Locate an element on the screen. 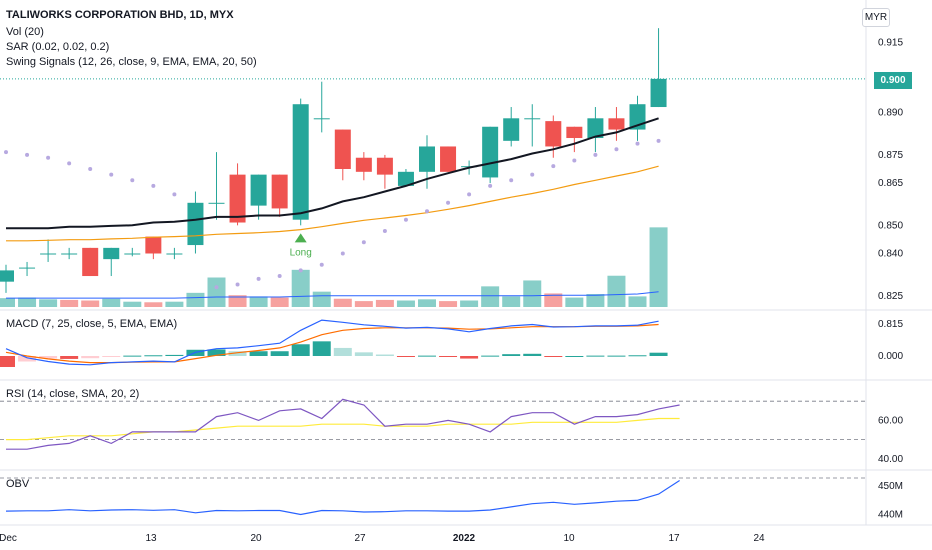 This screenshot has height=550, width=932. obv-line is located at coordinates (342, 497).